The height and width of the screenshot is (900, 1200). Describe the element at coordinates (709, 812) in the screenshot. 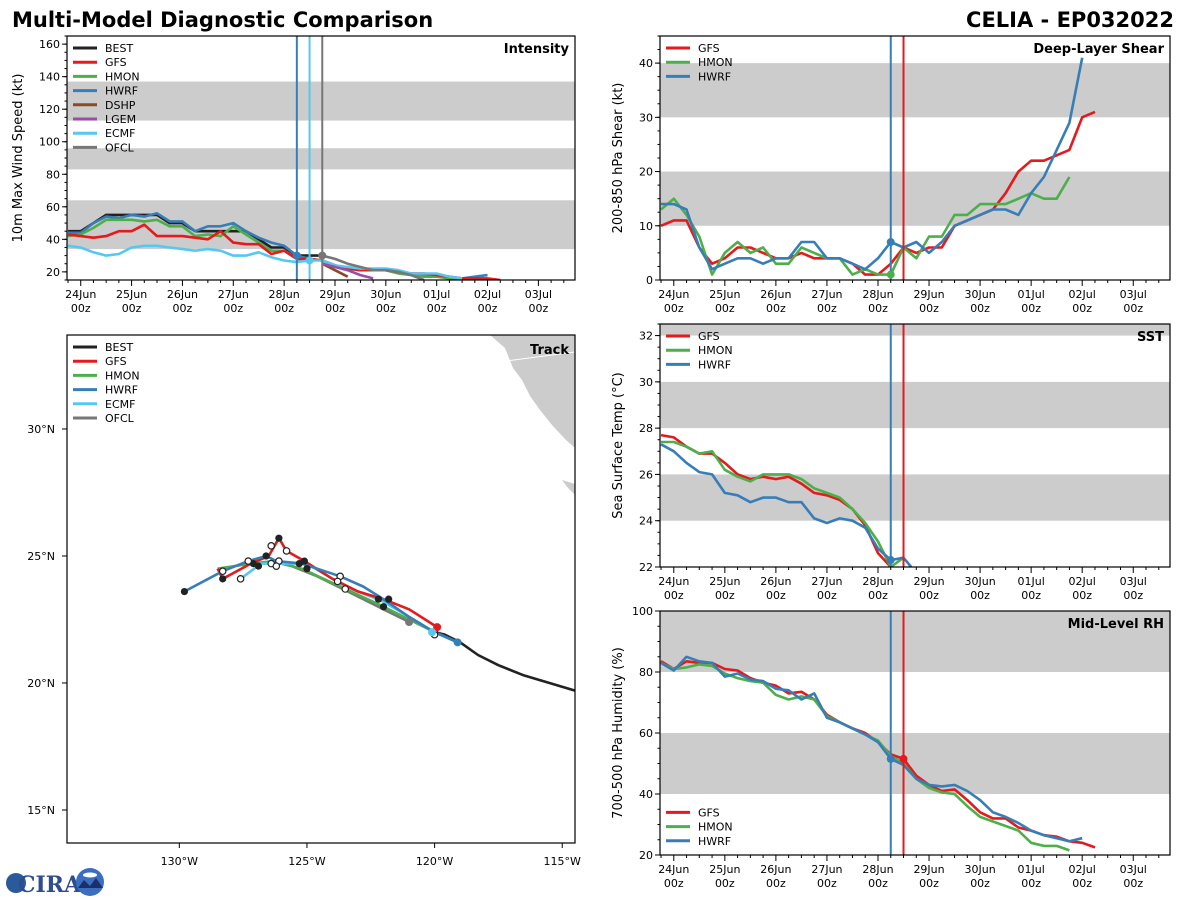

I see `legend-label-gfs: GFS` at that location.